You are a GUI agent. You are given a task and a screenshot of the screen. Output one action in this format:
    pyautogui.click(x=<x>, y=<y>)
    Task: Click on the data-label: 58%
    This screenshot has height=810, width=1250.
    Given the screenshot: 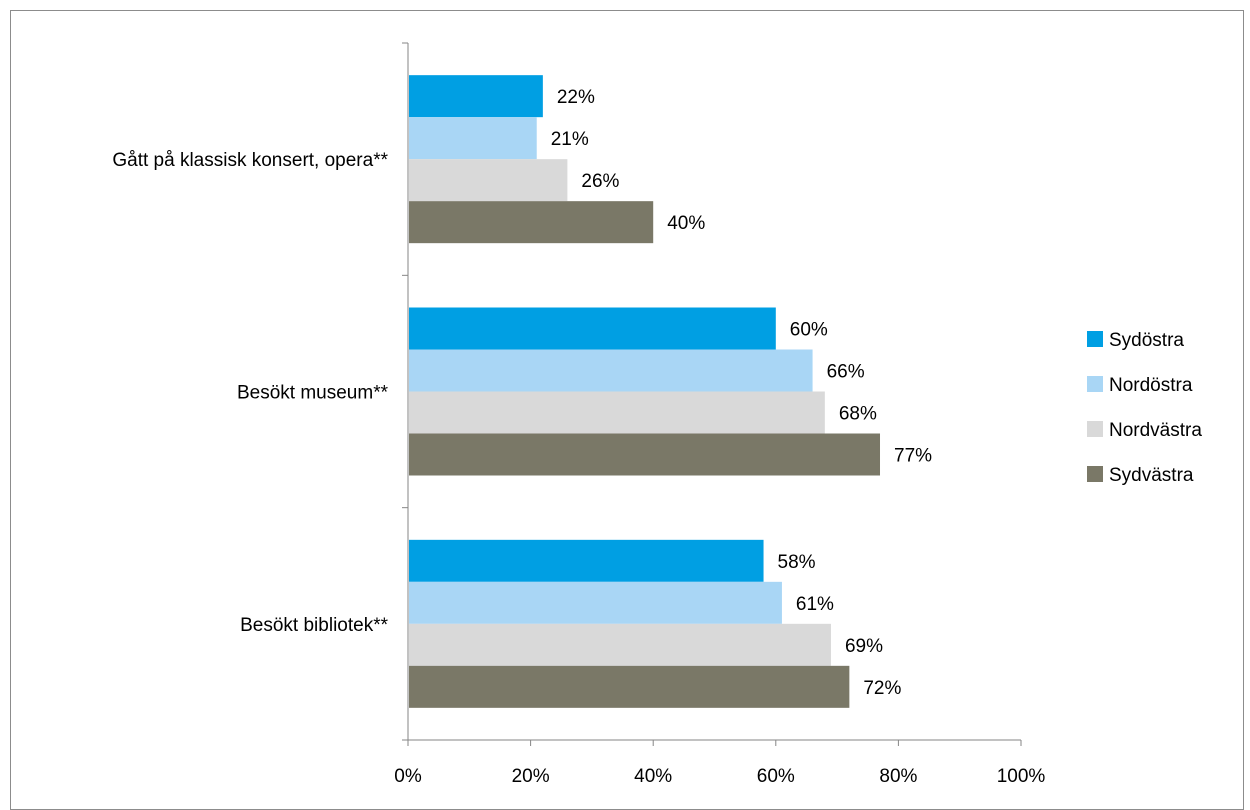 What is the action you would take?
    pyautogui.click(x=797, y=562)
    